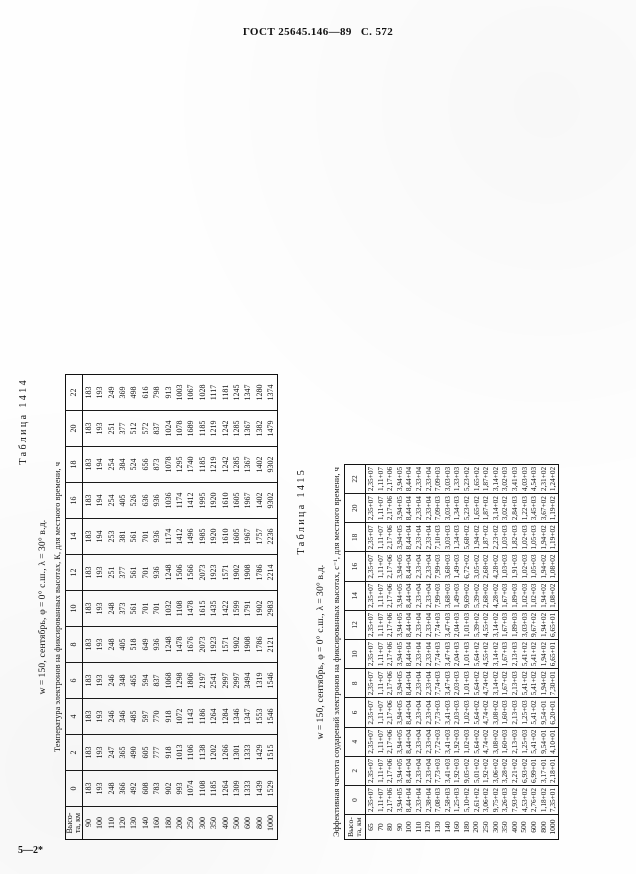 This screenshot has height=874, width=636. Describe the element at coordinates (74, 500) in the screenshot. I see `column-header-time-16: 16` at that location.